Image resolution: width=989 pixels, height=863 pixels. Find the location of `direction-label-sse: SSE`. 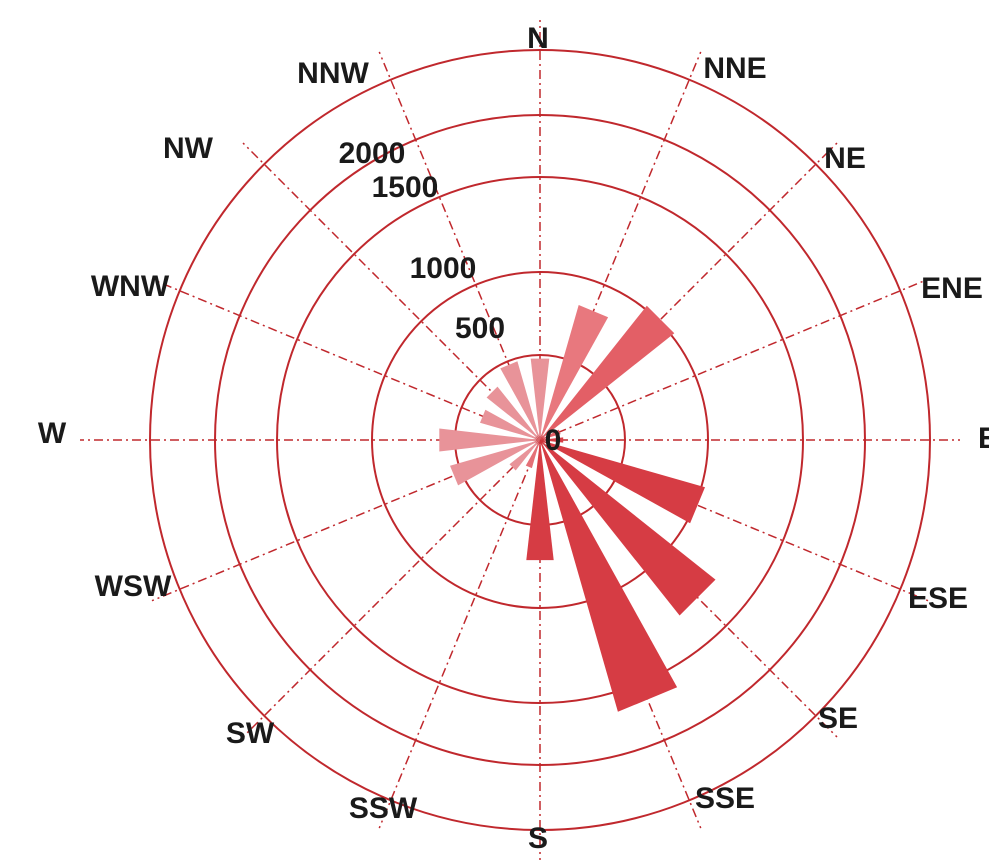

direction-label-sse: SSE is located at coordinates (725, 798).